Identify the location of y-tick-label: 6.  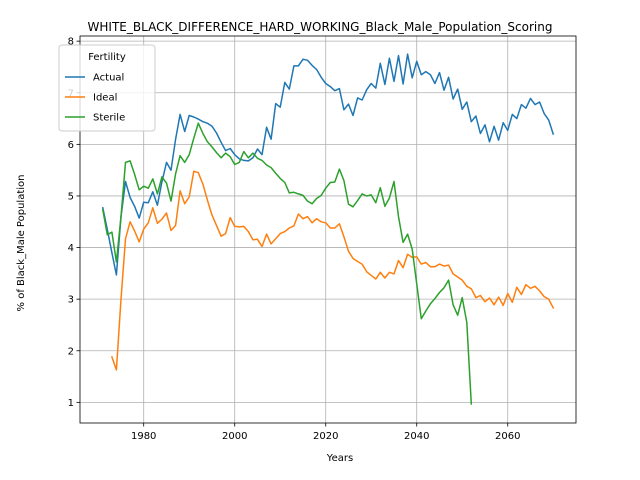
(71, 145).